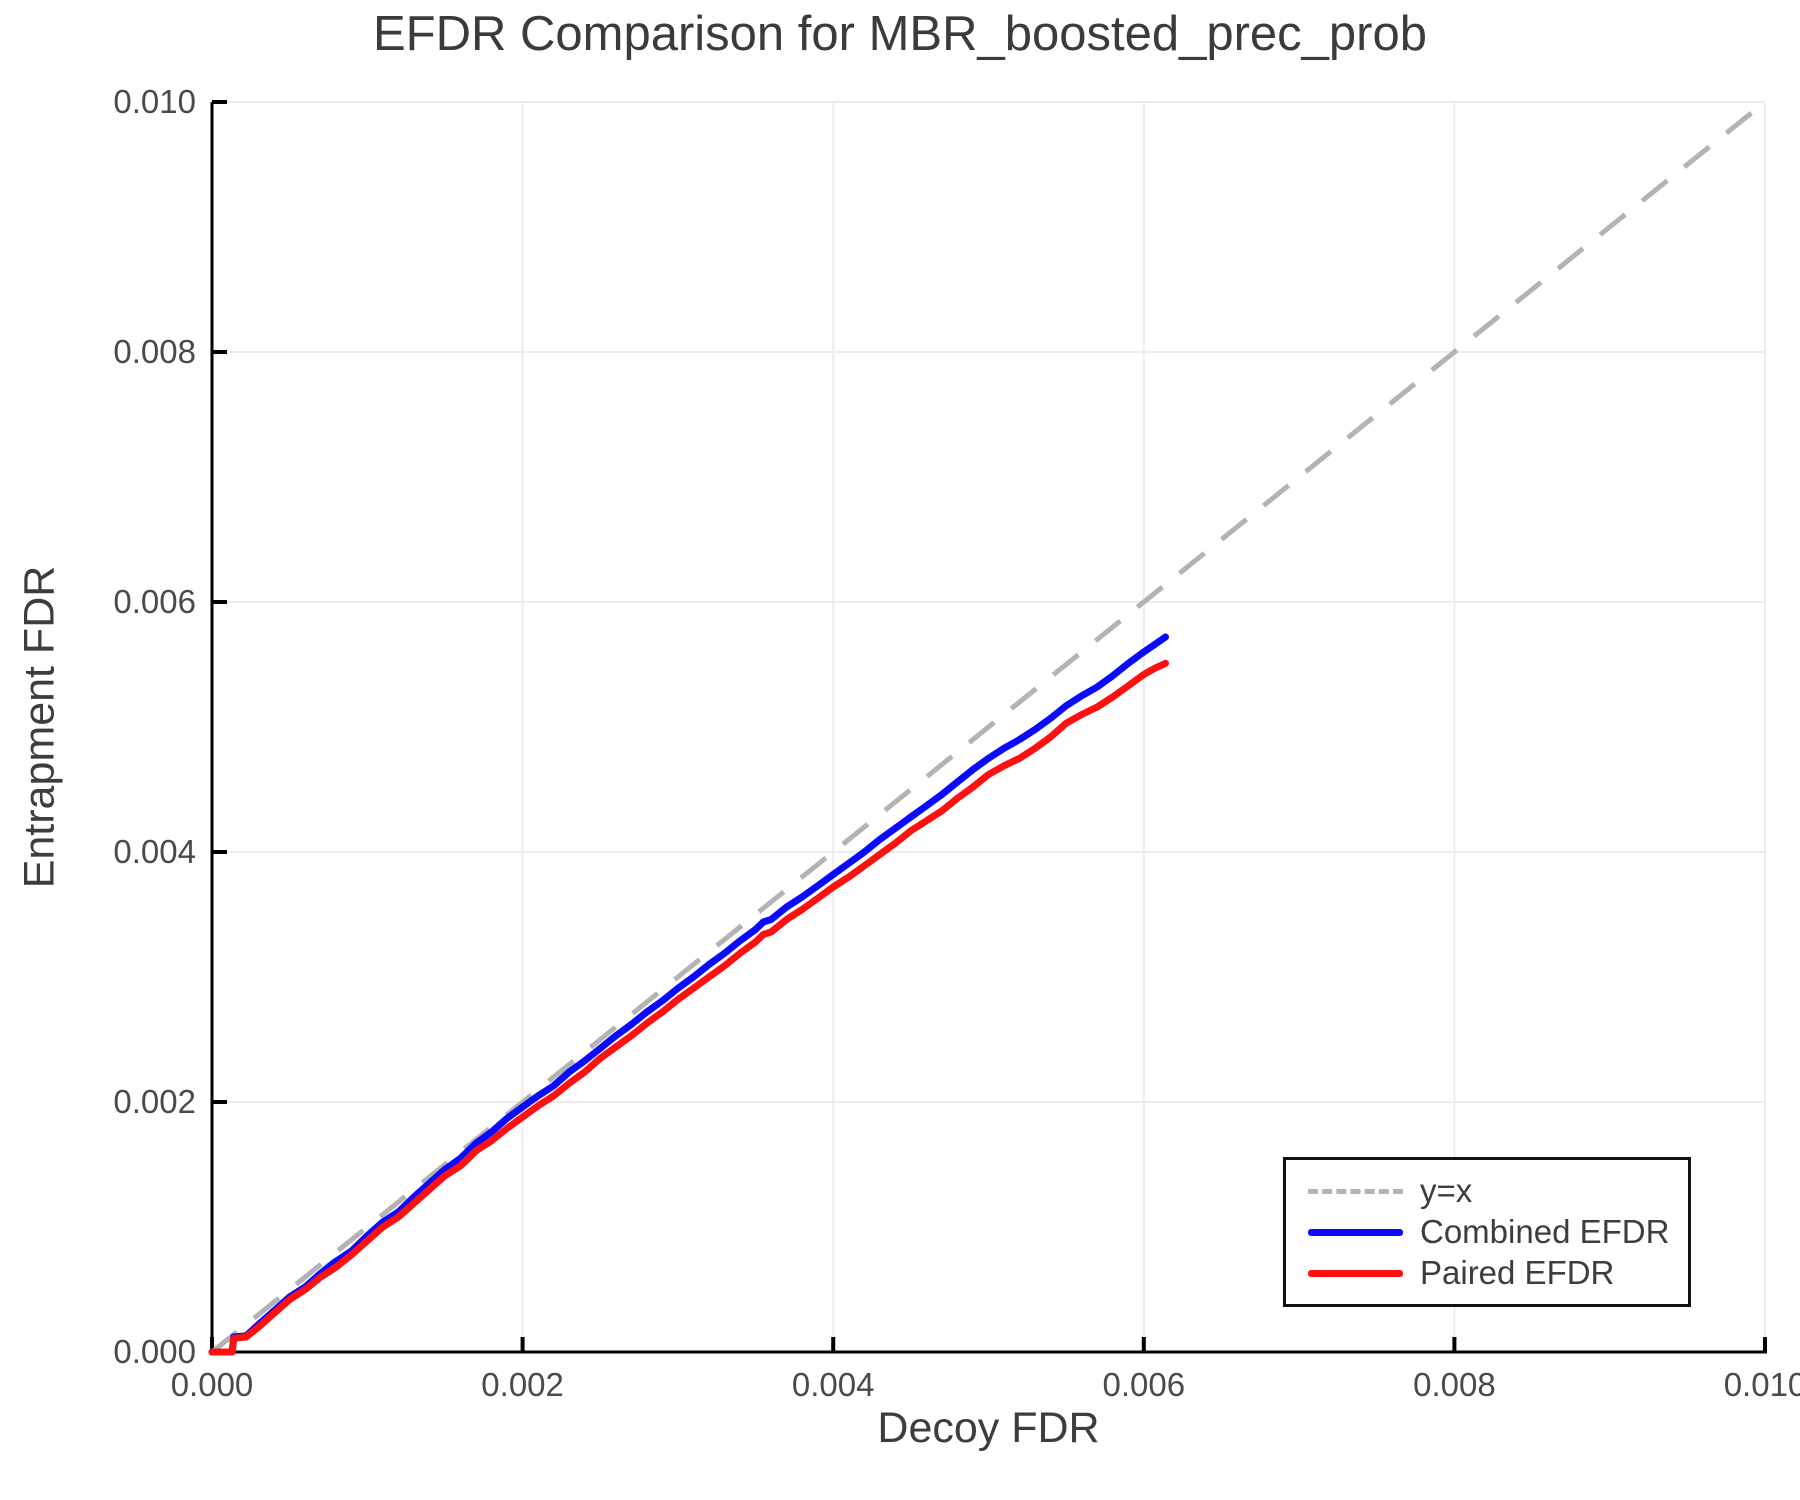  What do you see at coordinates (1762, 1384) in the screenshot?
I see `x-tick-label: 0.010` at bounding box center [1762, 1384].